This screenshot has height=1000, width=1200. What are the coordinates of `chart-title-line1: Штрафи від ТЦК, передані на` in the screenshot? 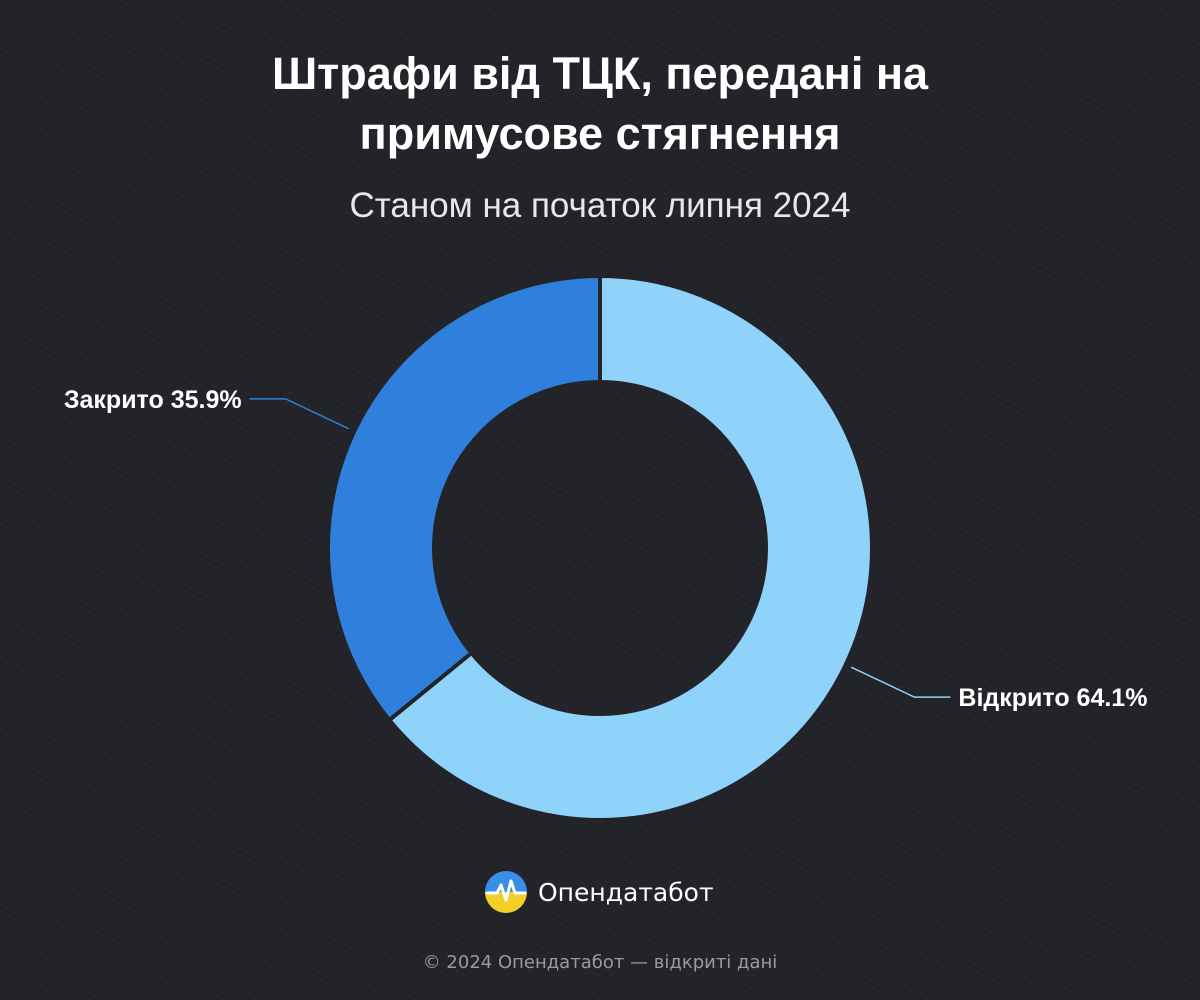 It's located at (600, 73).